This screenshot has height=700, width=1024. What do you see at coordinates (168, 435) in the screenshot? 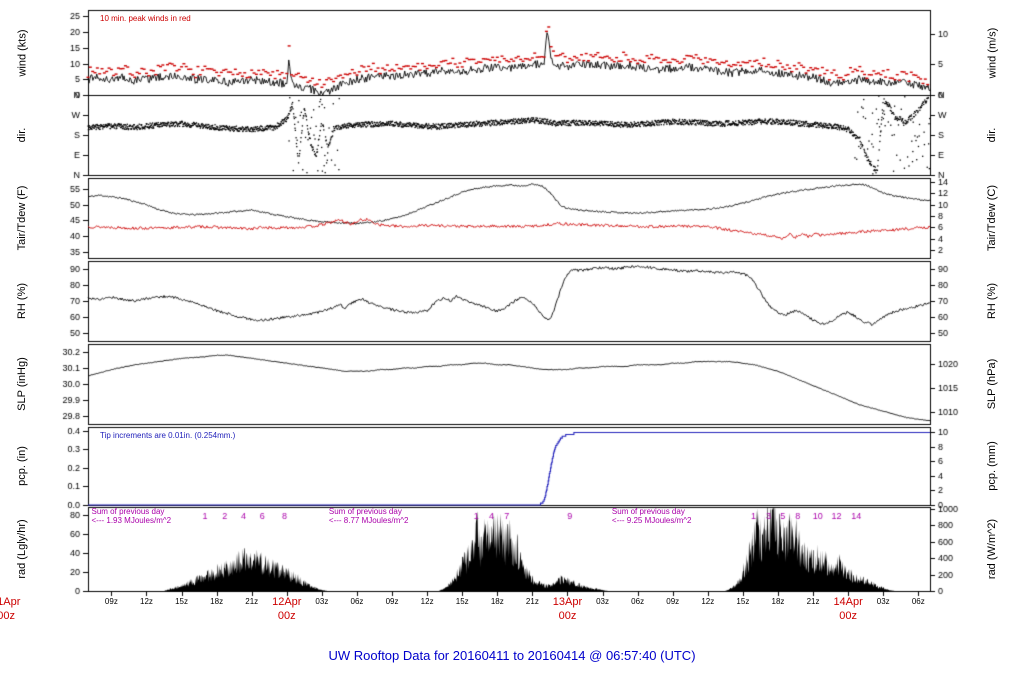
I see `pcp-tip-annotation: Tip increments are 0.01in. (0.254mm.)` at bounding box center [168, 435].